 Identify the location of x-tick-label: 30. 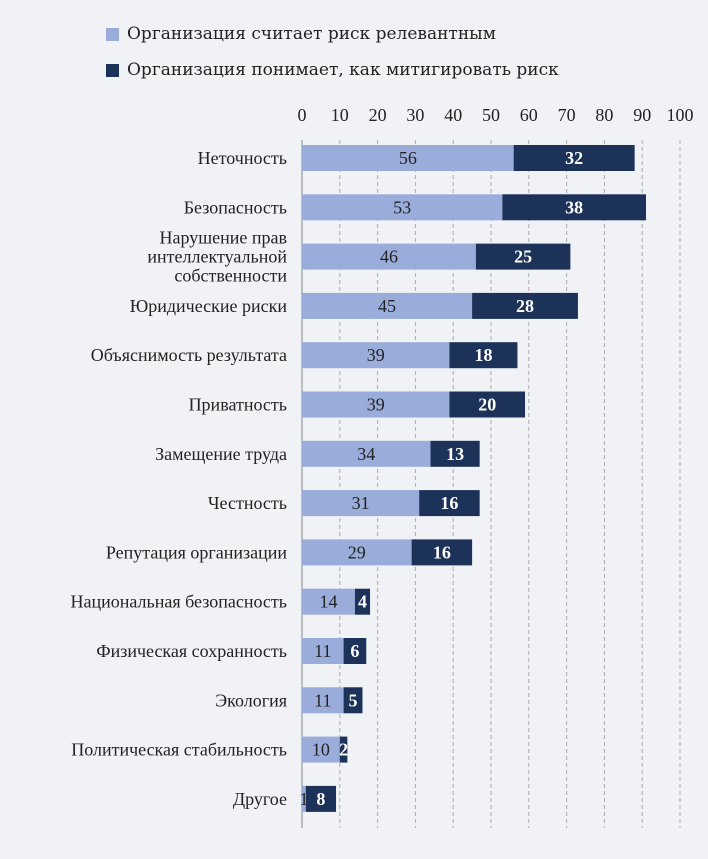
(415, 115).